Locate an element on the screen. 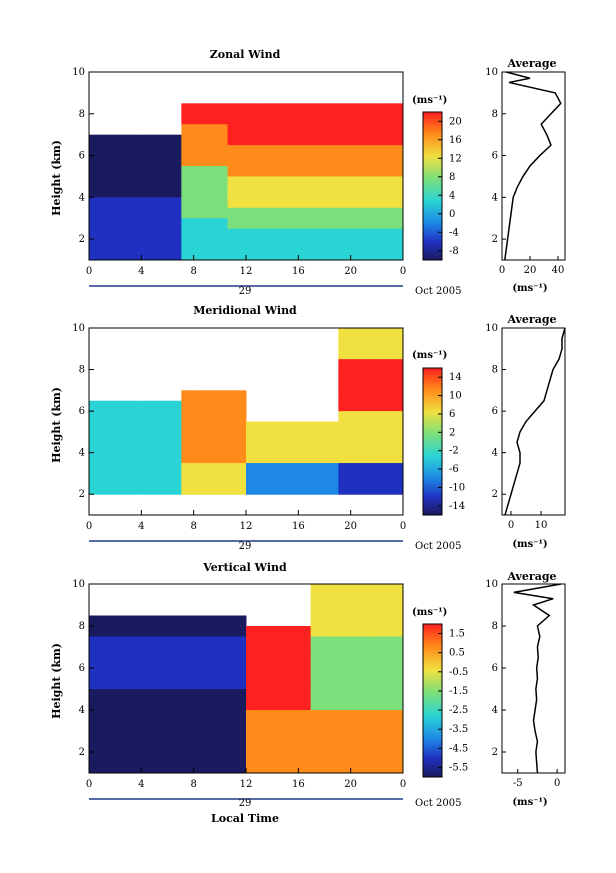 The image size is (616, 873). x-tick-label: 16 is located at coordinates (298, 271).